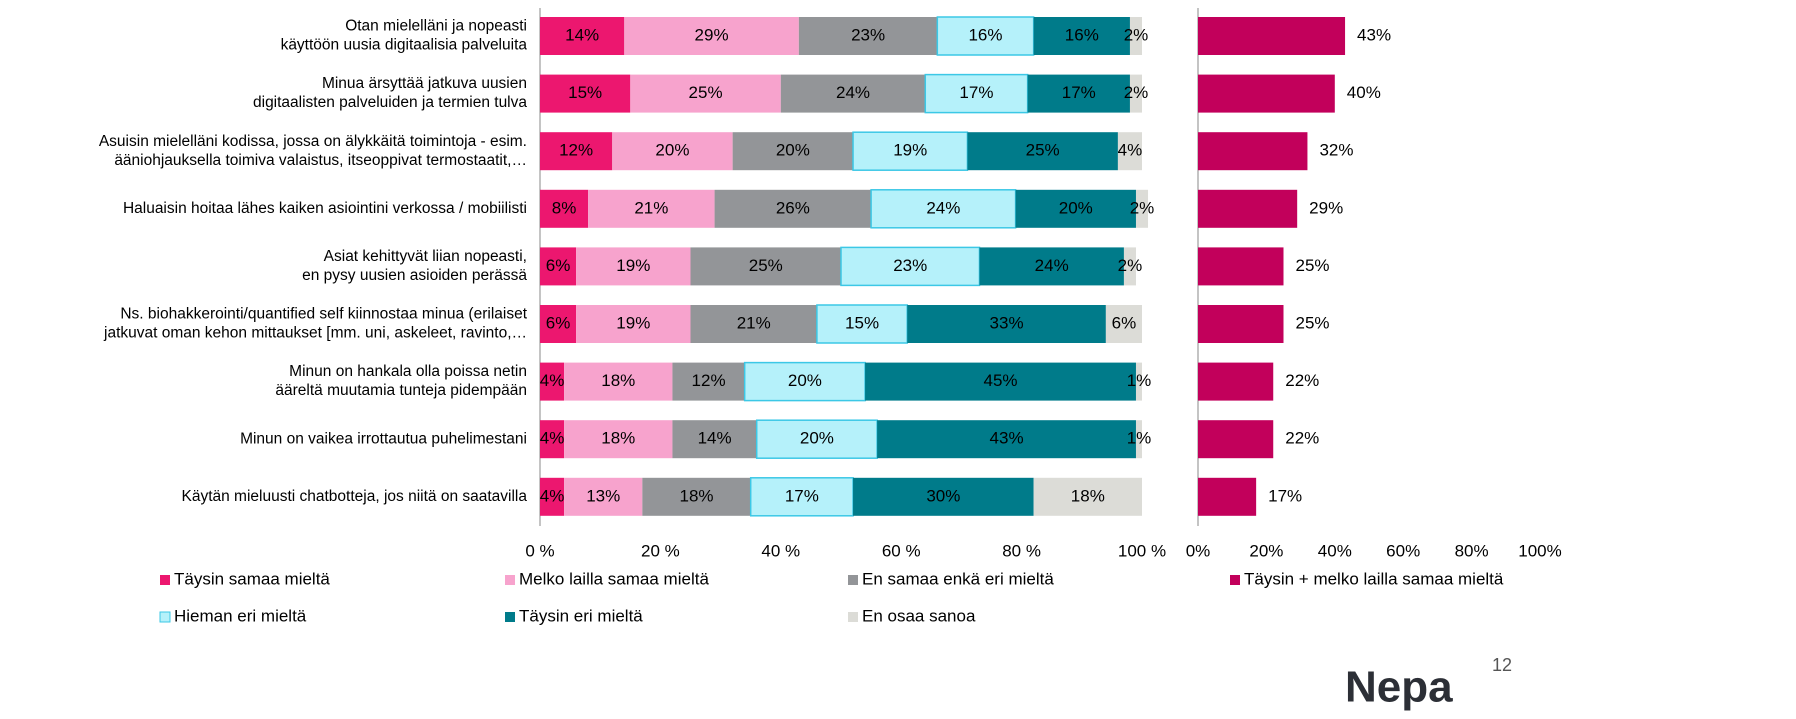 The width and height of the screenshot is (1796, 719). Describe the element at coordinates (408, 371) in the screenshot. I see `category-label: Minun on hankala olla poissa netin` at that location.